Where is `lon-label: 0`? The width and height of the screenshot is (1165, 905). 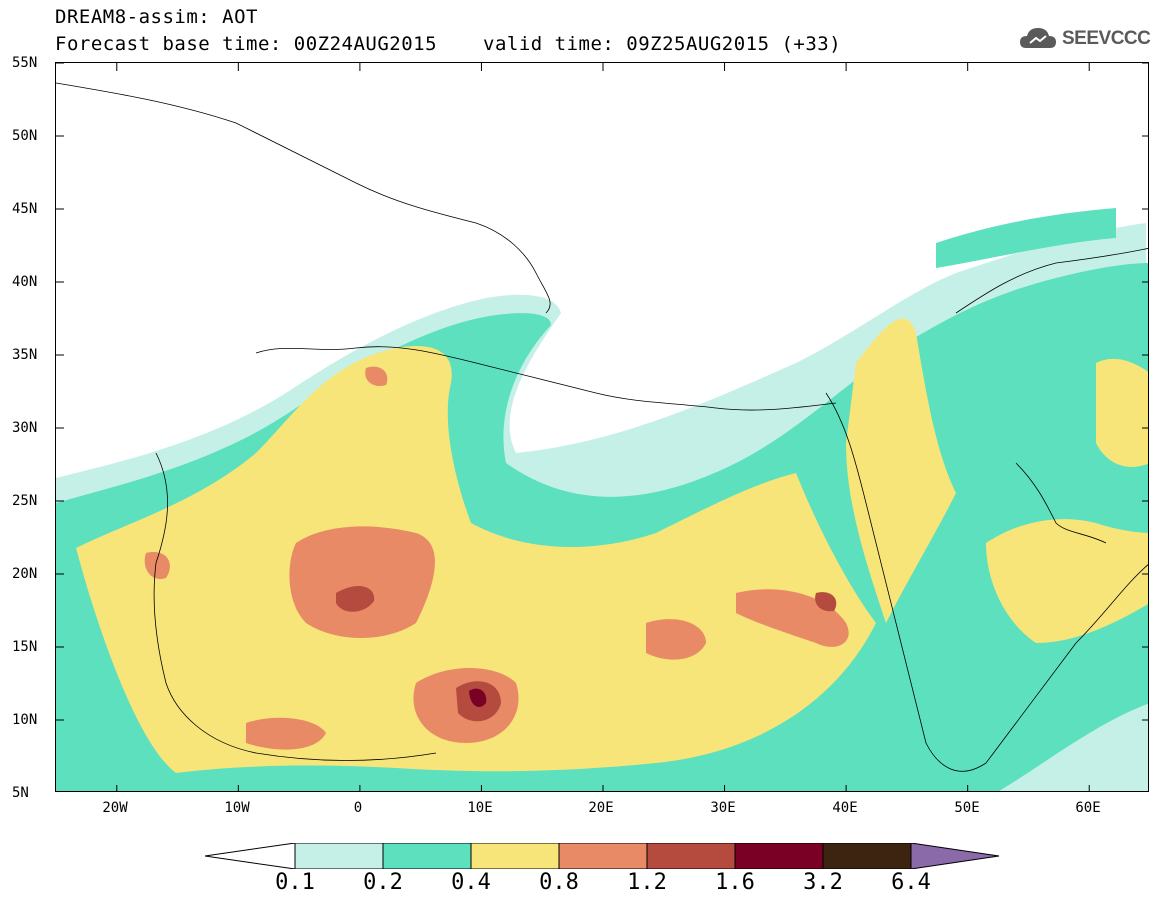
lon-label: 0 is located at coordinates (358, 808).